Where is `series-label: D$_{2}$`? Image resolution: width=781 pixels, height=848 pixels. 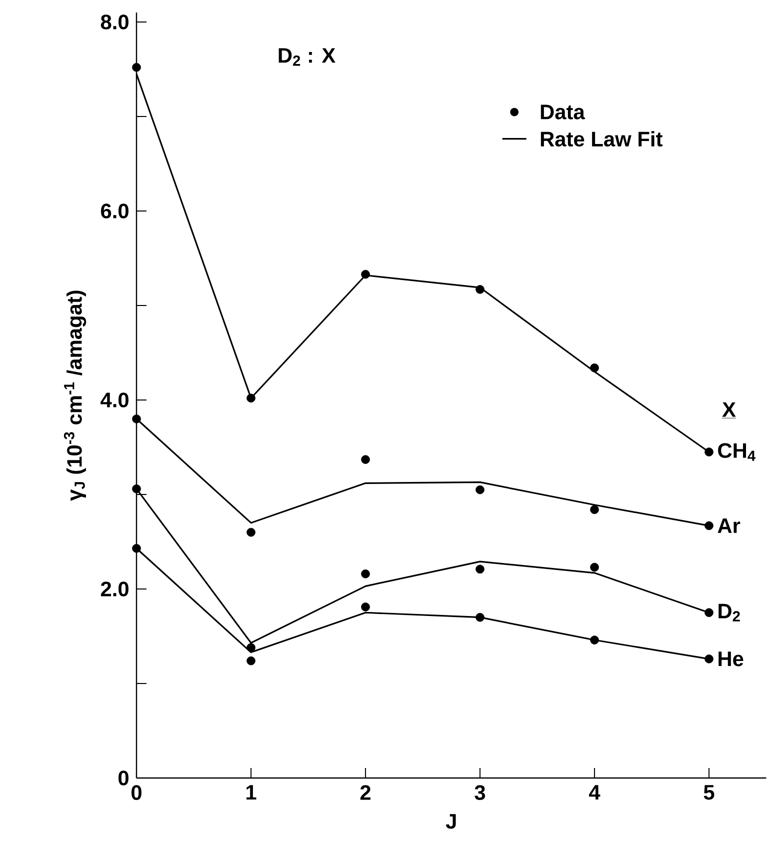
series-label: D$_{2}$ is located at coordinates (729, 613).